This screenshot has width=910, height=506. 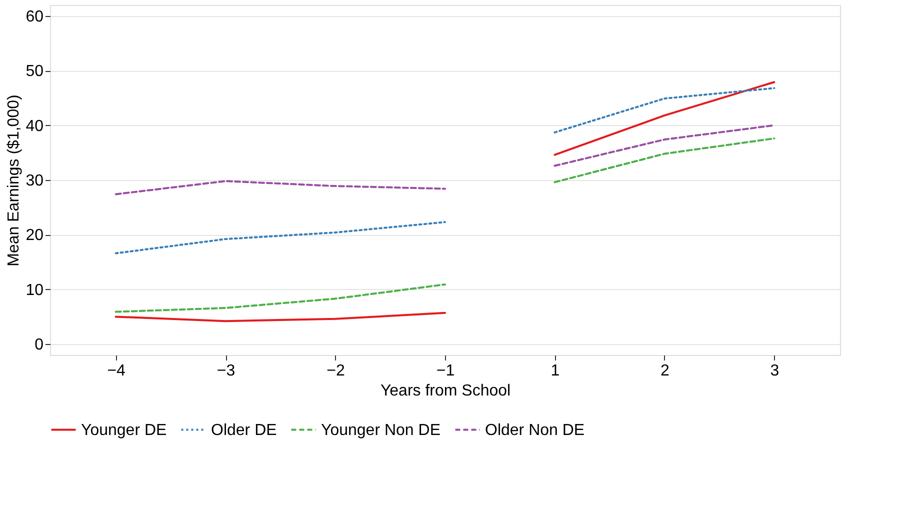 What do you see at coordinates (335, 371) in the screenshot?
I see `x-tick-label: −2` at bounding box center [335, 371].